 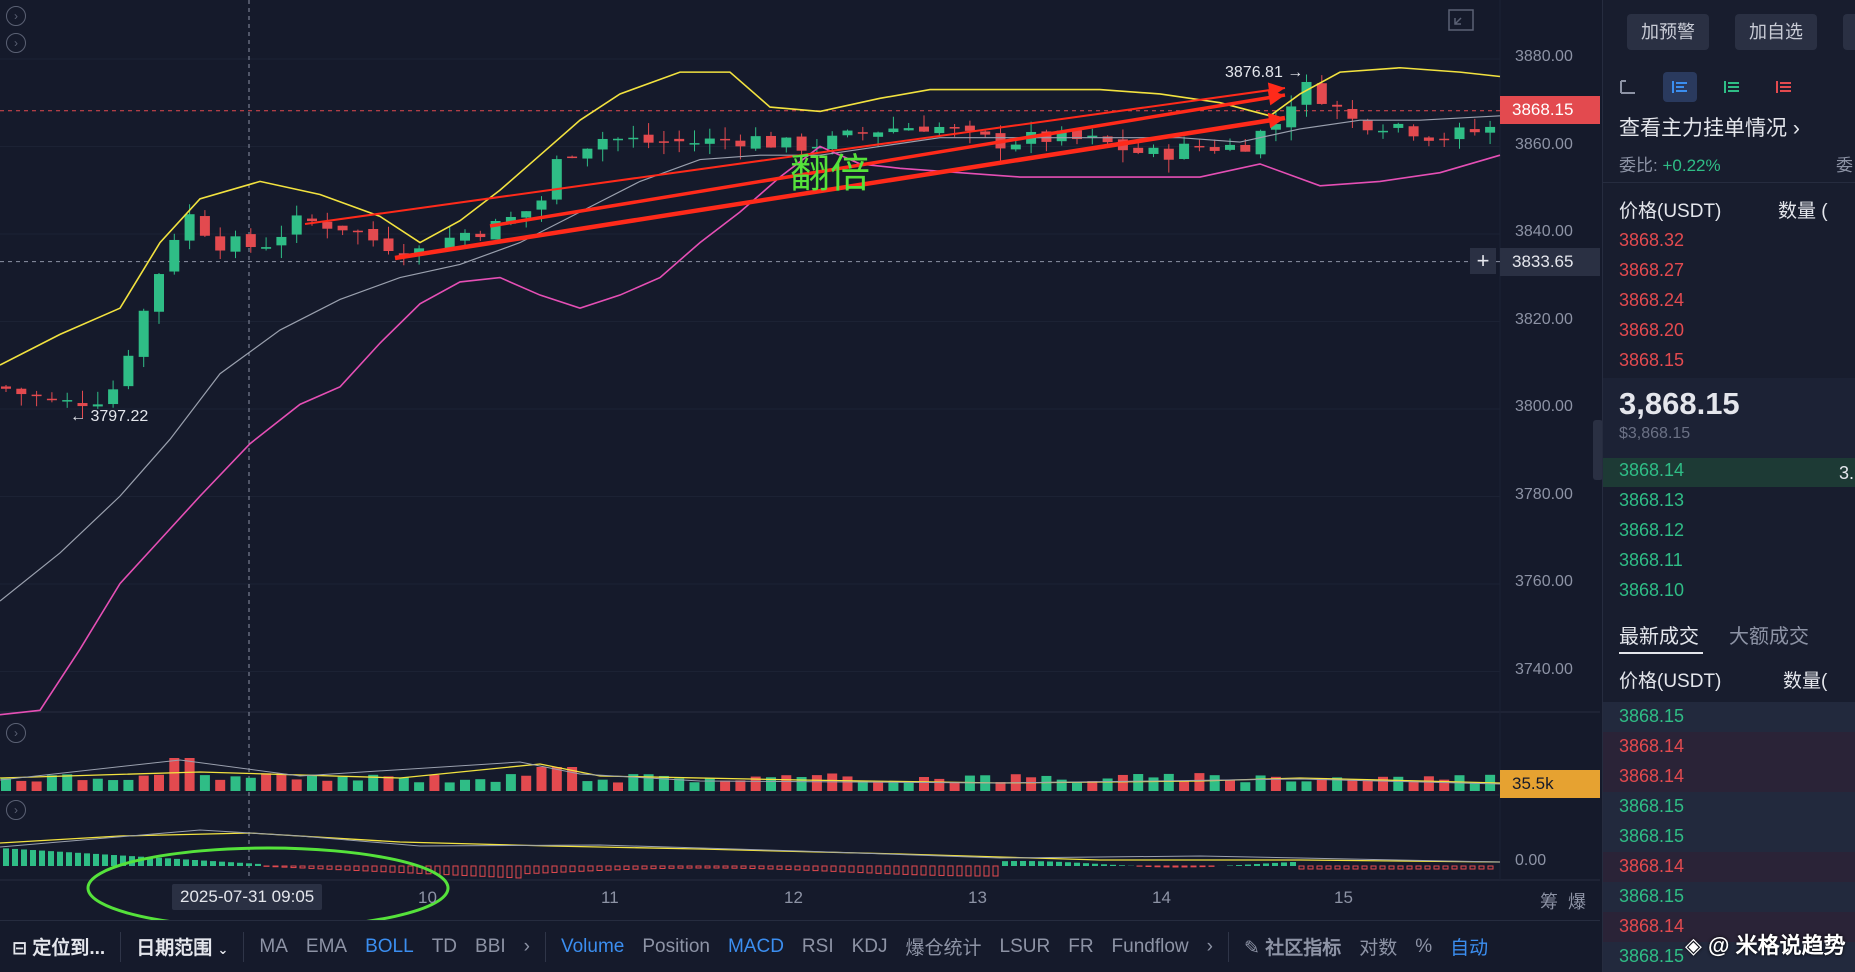 What do you see at coordinates (389, 946) in the screenshot?
I see `indicator-boll: BOLL` at bounding box center [389, 946].